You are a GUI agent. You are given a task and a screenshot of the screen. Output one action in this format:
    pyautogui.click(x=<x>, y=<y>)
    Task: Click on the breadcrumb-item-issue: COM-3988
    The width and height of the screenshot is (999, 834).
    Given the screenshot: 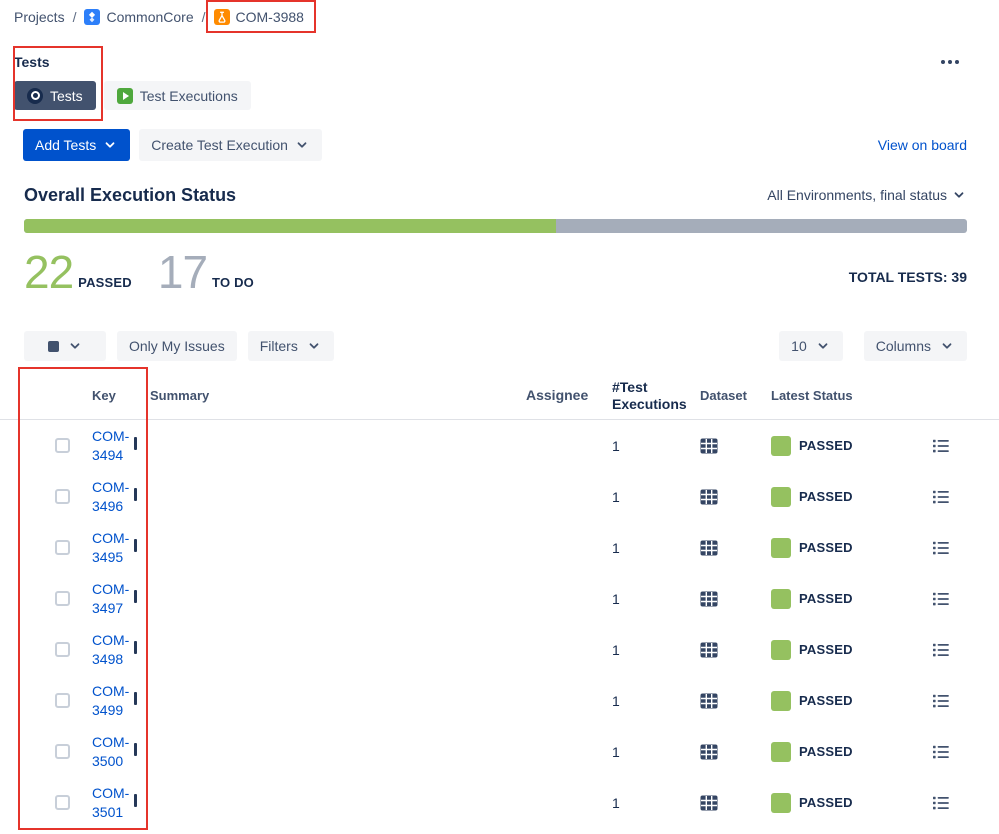 What is the action you would take?
    pyautogui.click(x=258, y=17)
    